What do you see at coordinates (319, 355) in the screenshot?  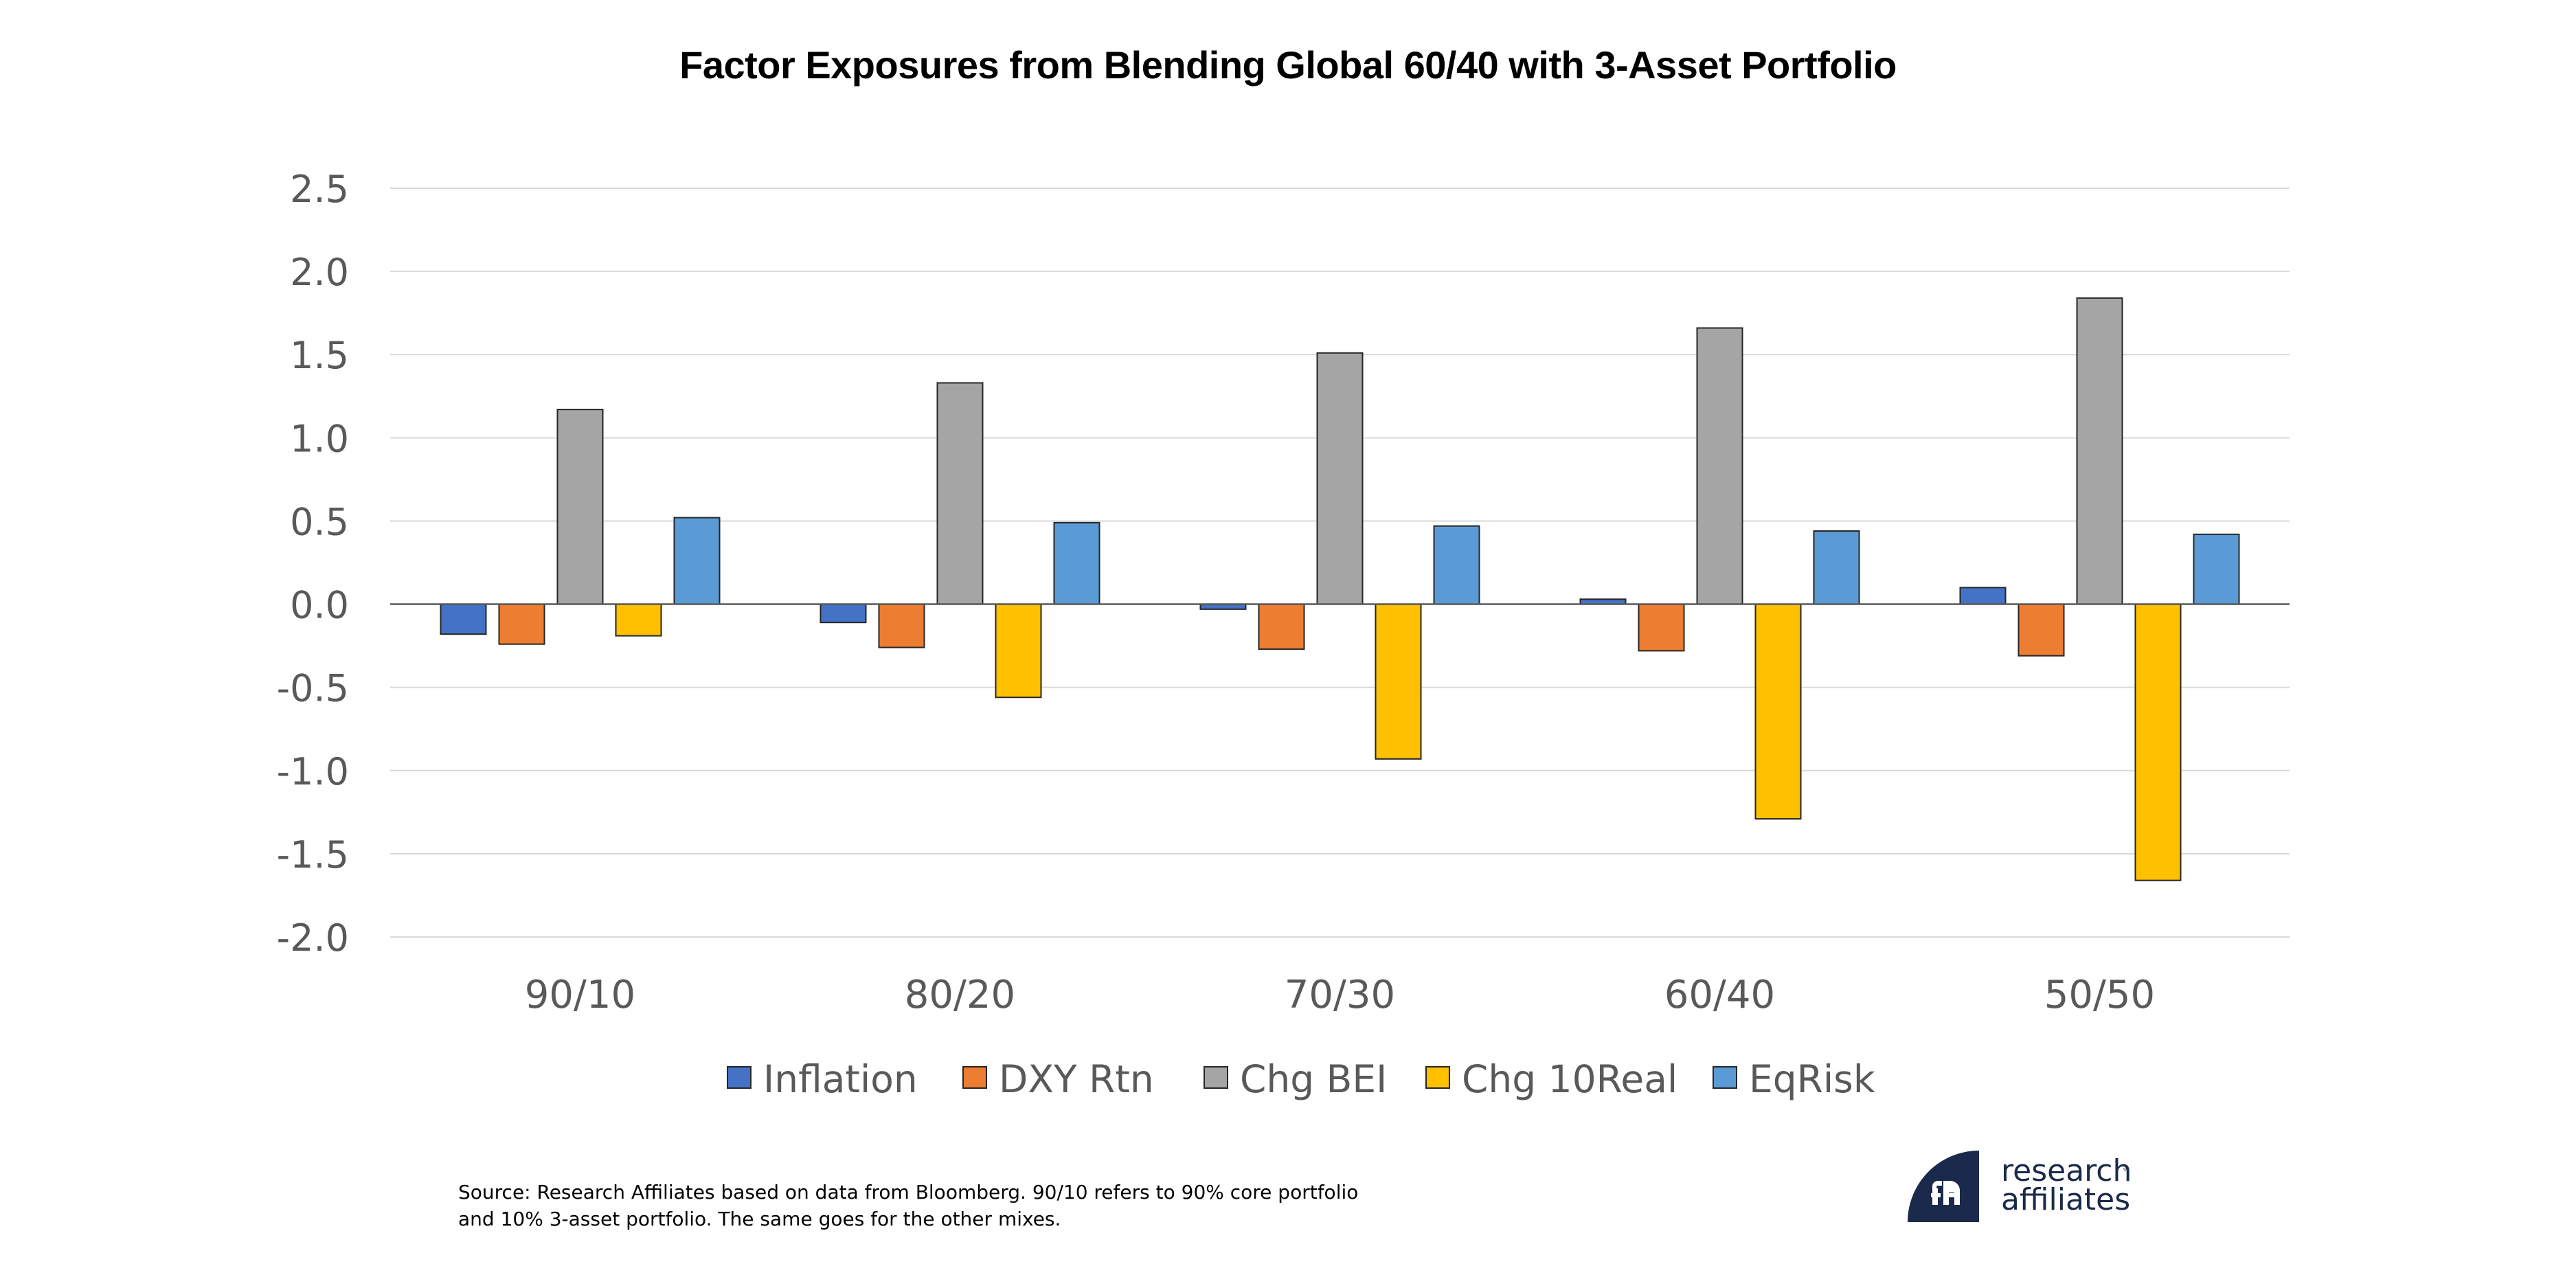 I see `y-tick-label: 1.5` at bounding box center [319, 355].